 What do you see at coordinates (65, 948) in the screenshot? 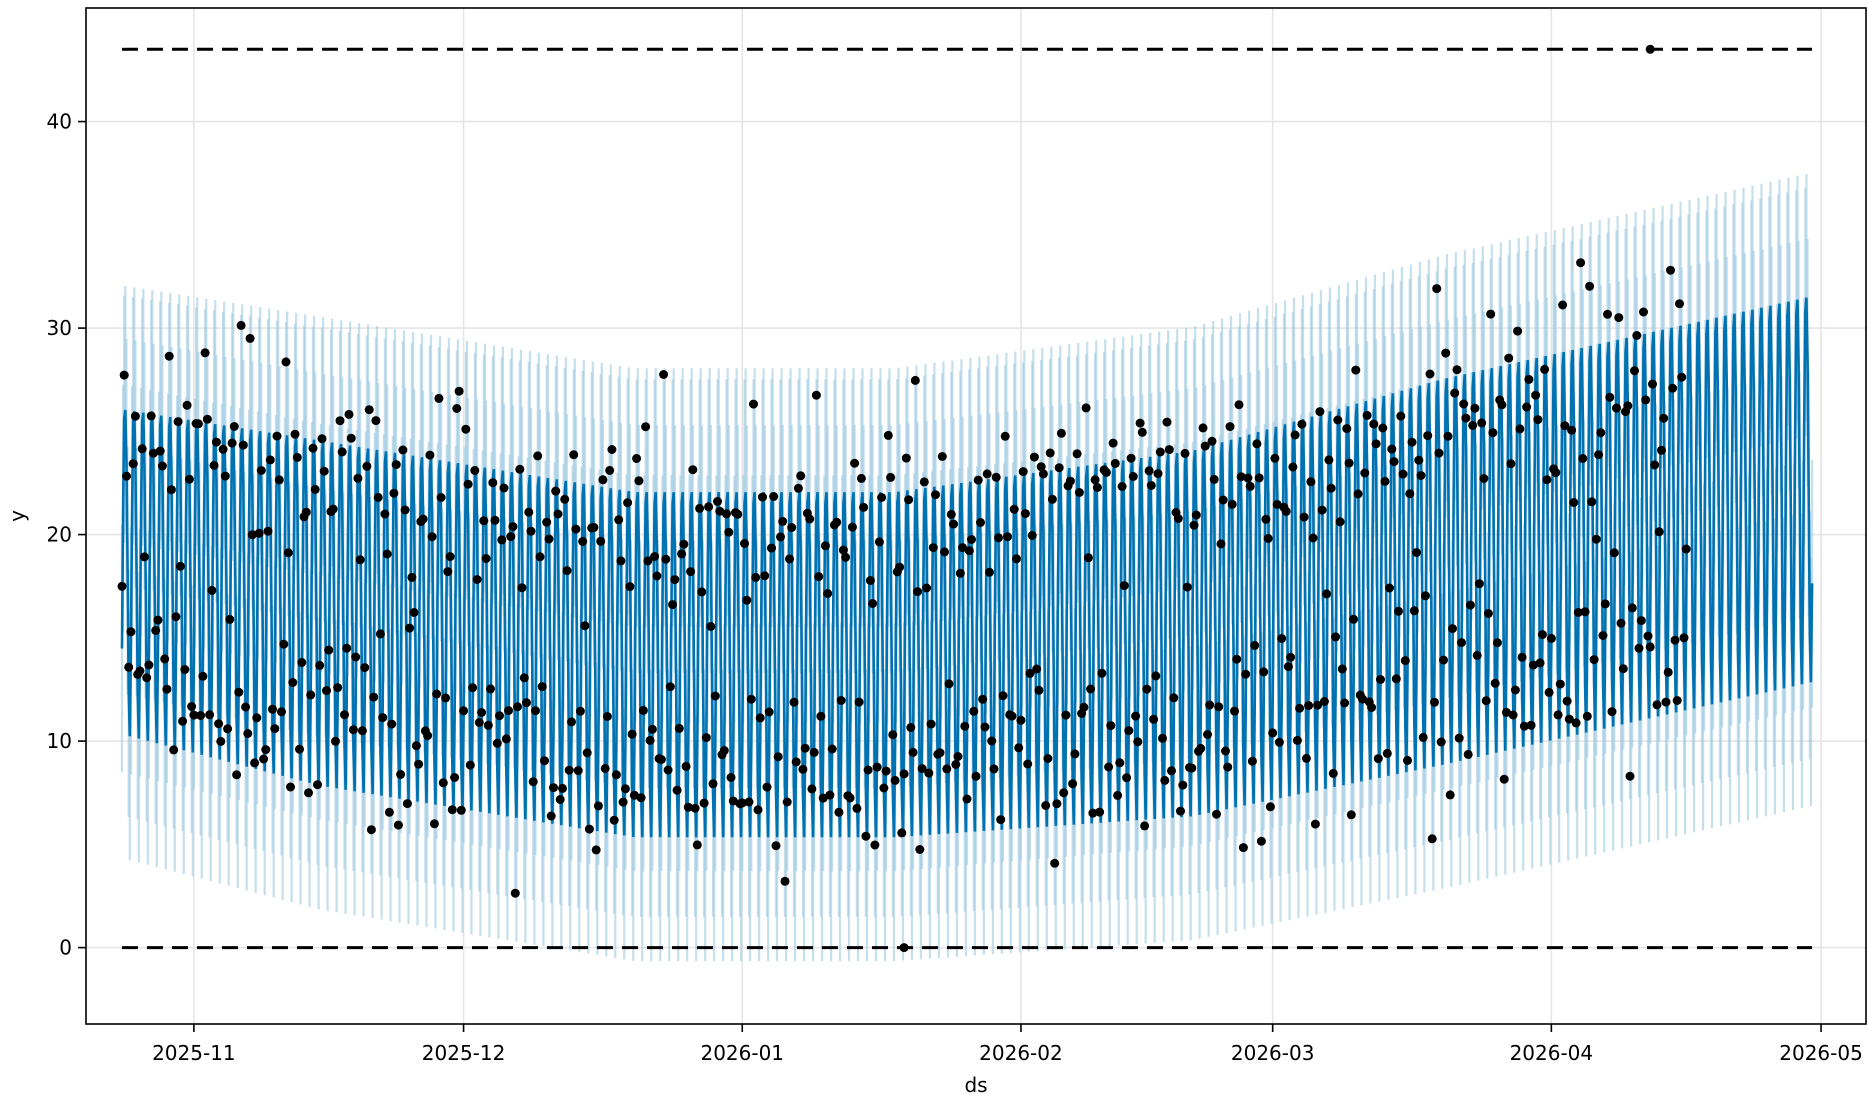
I see `y-tick-label: 0` at bounding box center [65, 948].